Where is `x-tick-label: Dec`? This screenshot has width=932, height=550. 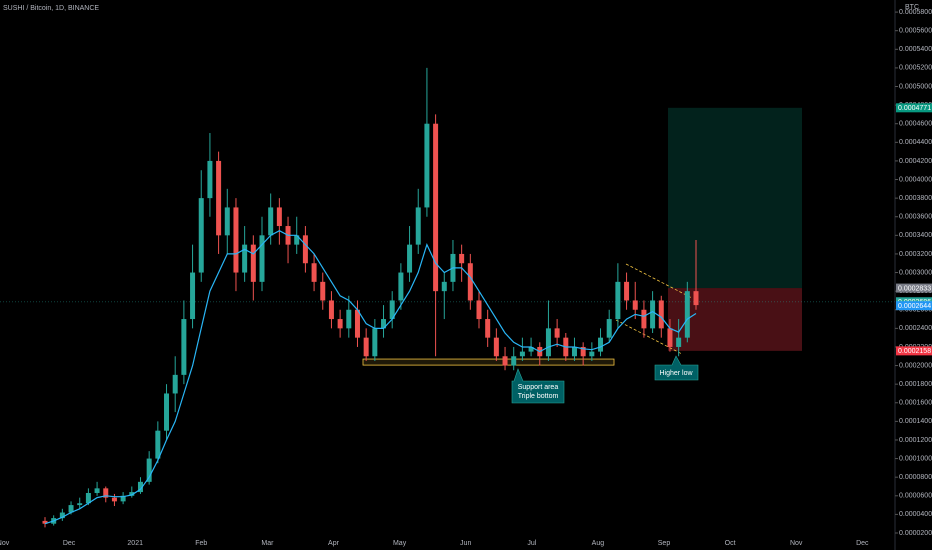
x-tick-label: Dec is located at coordinates (862, 543).